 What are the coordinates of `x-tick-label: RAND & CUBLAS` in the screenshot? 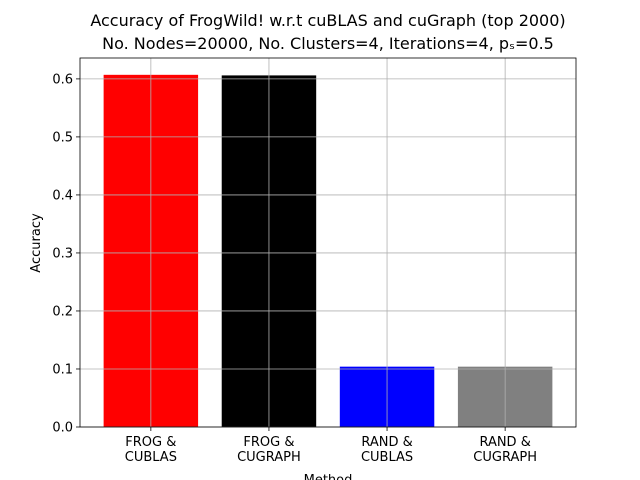 It's located at (387, 450).